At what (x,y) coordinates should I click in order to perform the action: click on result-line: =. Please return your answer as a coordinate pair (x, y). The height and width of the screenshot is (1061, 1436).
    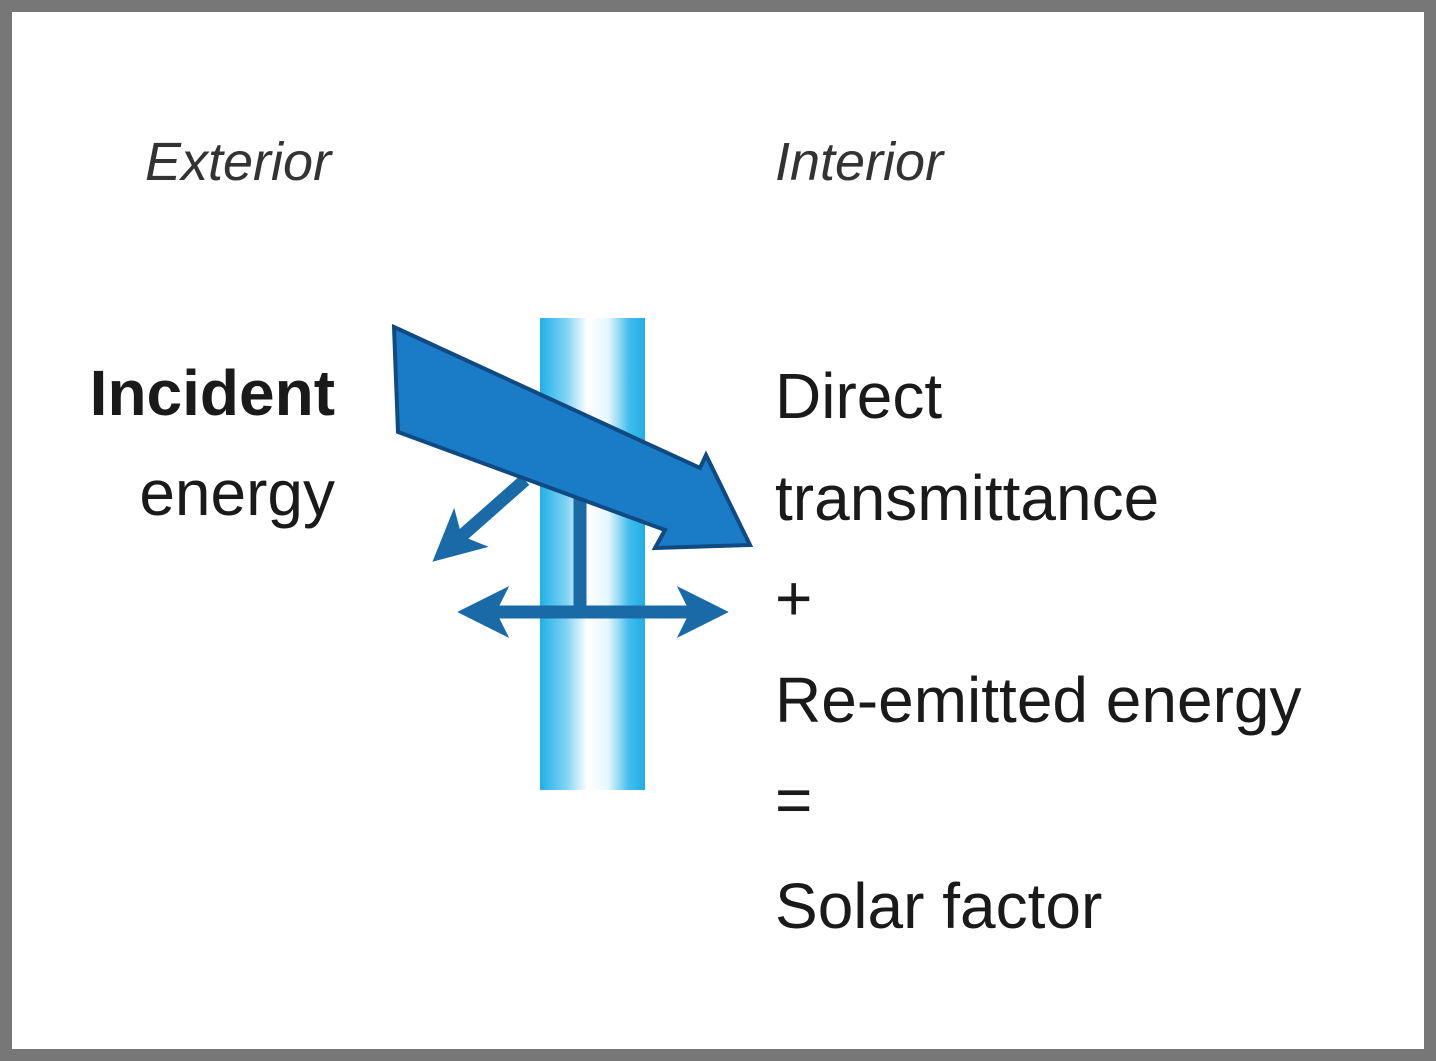
    Looking at the image, I should click on (793, 800).